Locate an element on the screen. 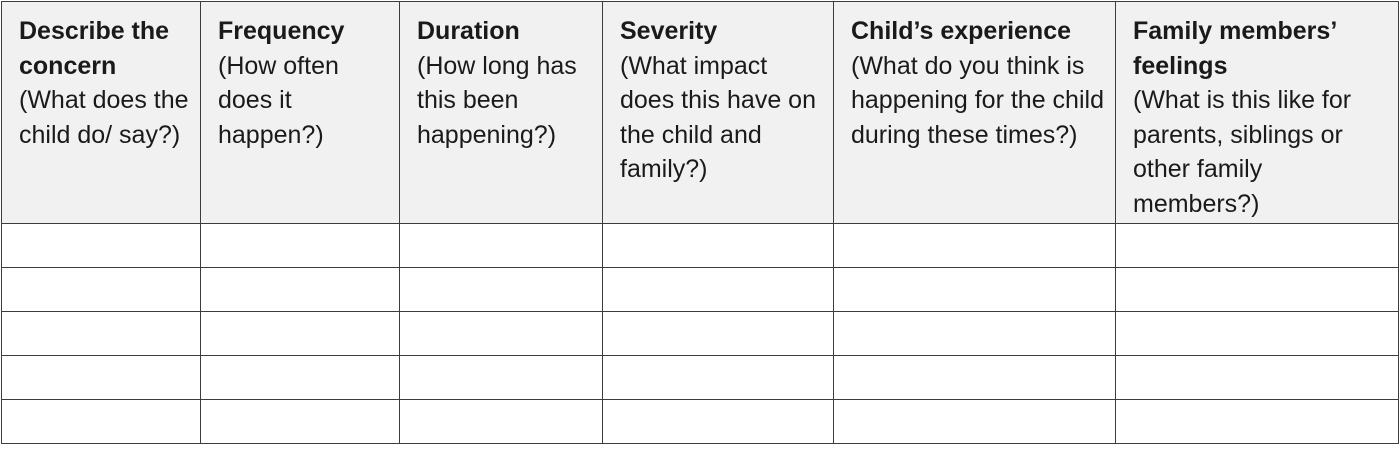 This screenshot has height=452, width=1400. column-header-frequency: Frequency (How often does it happen?) is located at coordinates (300, 112).